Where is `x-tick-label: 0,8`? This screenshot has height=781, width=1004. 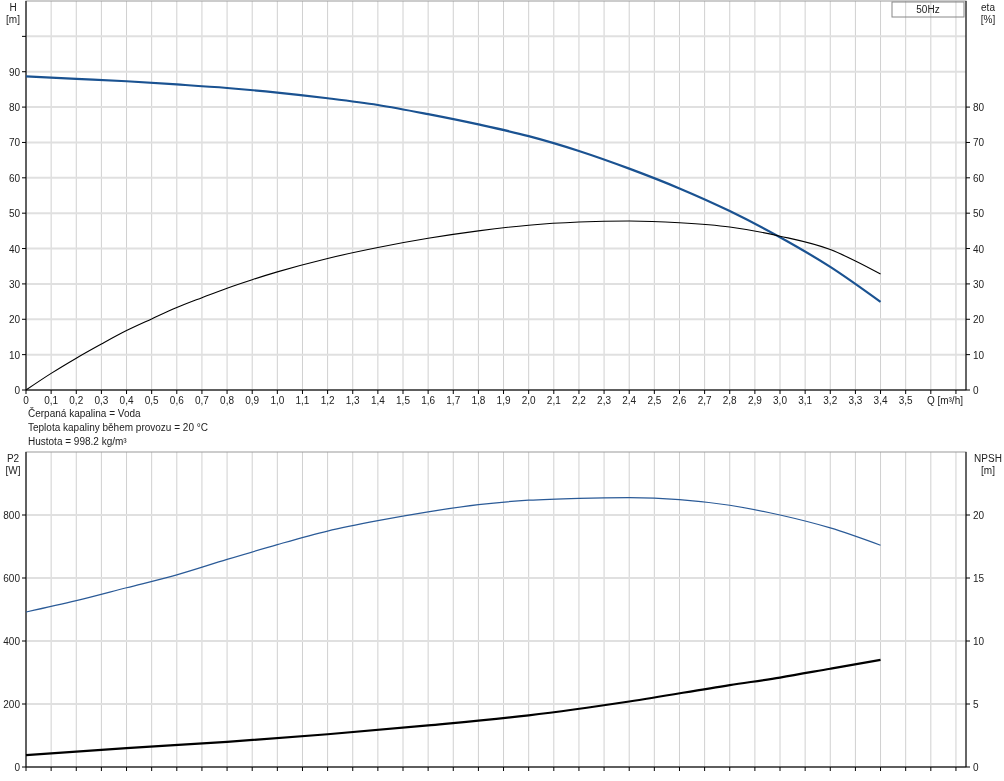 x-tick-label: 0,8 is located at coordinates (227, 400).